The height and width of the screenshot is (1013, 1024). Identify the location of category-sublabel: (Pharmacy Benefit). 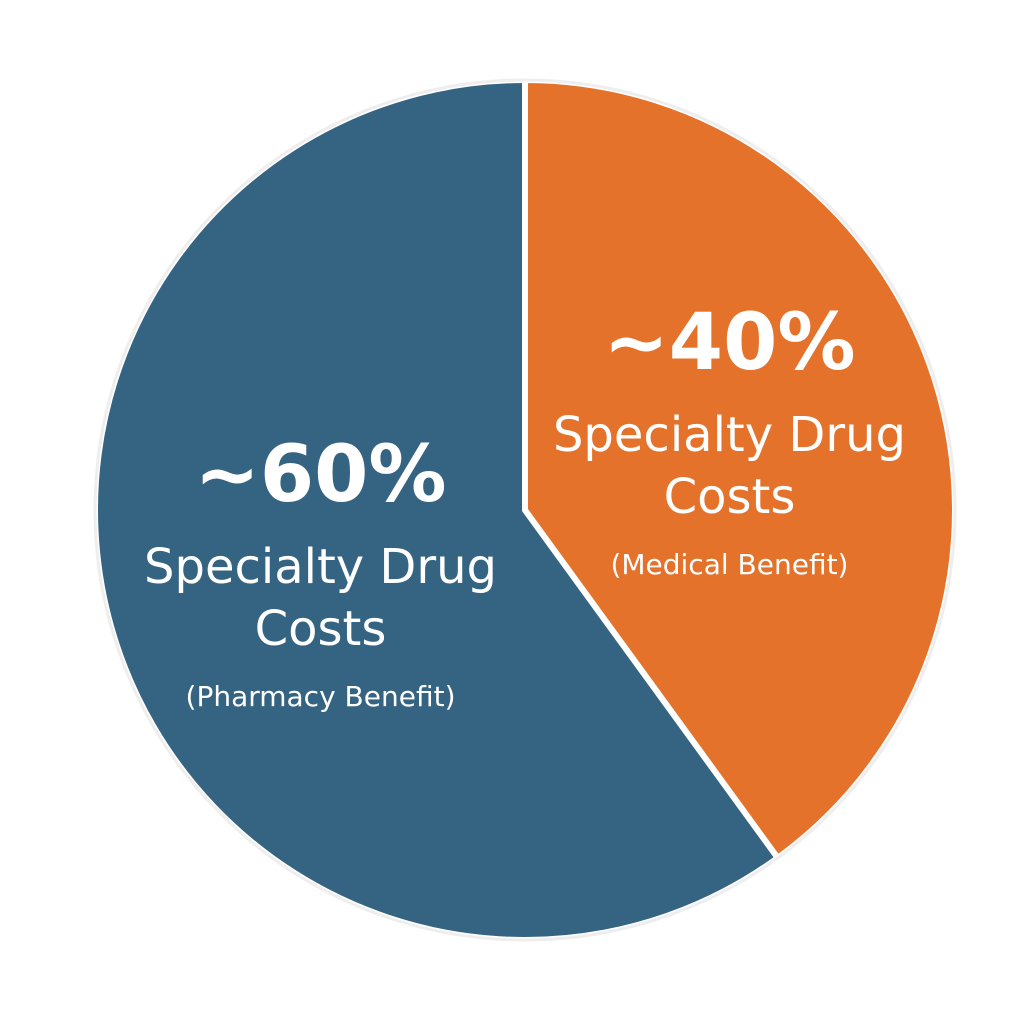
(320, 697).